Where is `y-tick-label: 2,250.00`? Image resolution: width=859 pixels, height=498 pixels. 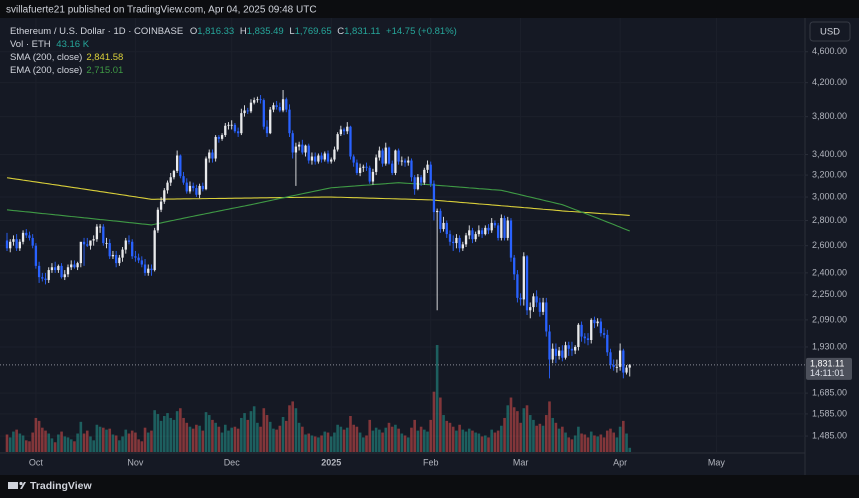
y-tick-label: 2,250.00 is located at coordinates (829, 294).